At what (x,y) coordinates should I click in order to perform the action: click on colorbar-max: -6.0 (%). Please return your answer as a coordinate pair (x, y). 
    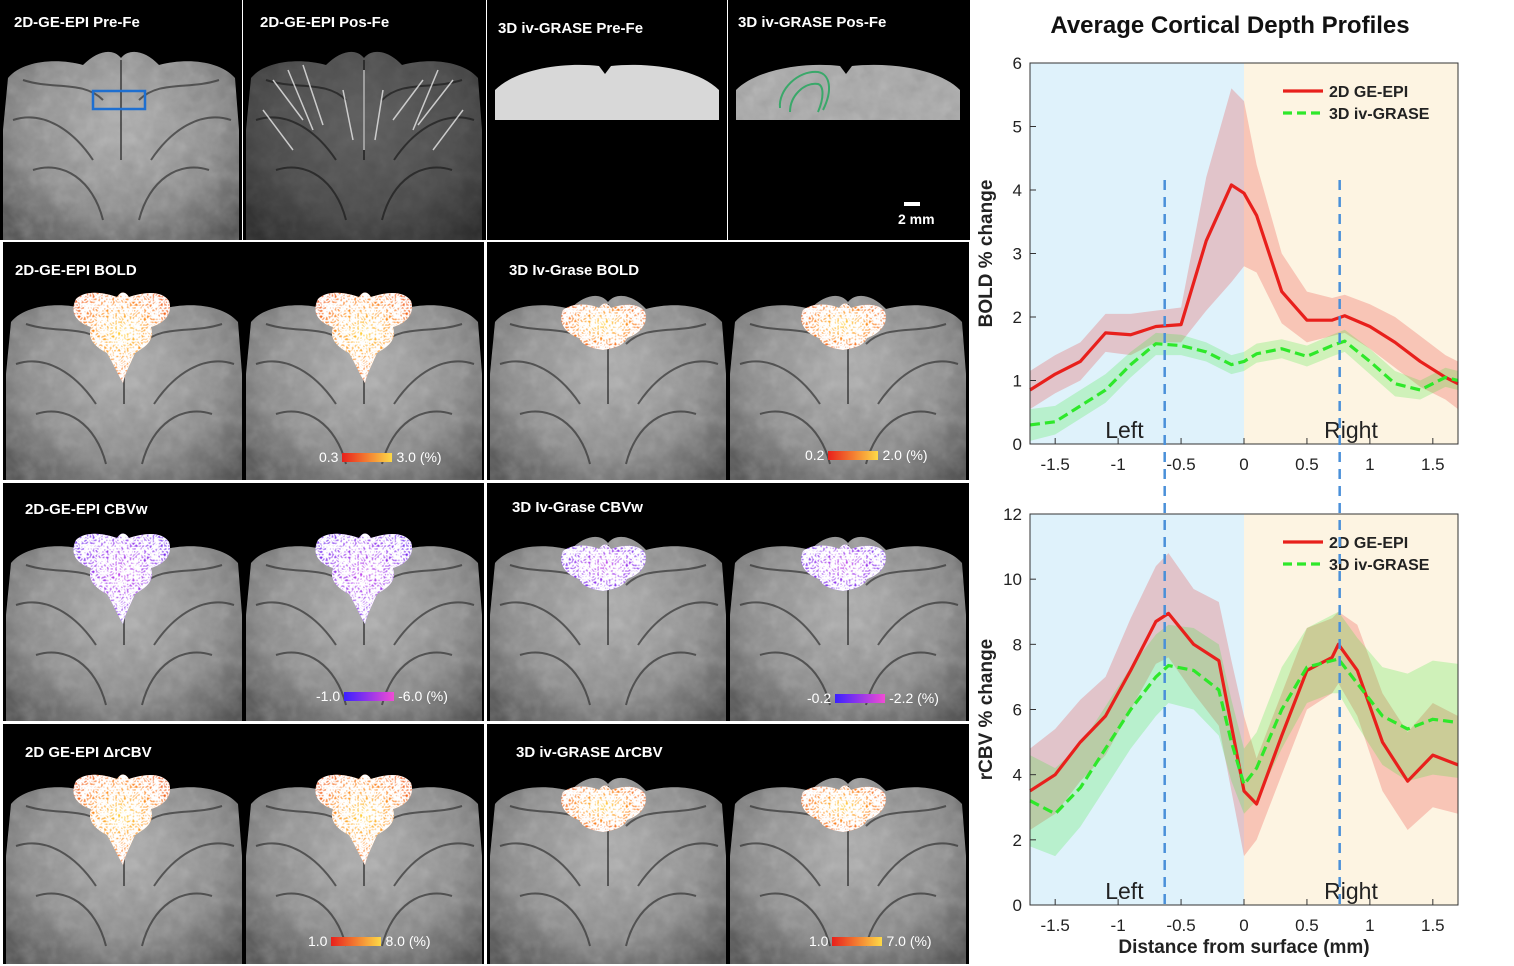
    Looking at the image, I should click on (423, 696).